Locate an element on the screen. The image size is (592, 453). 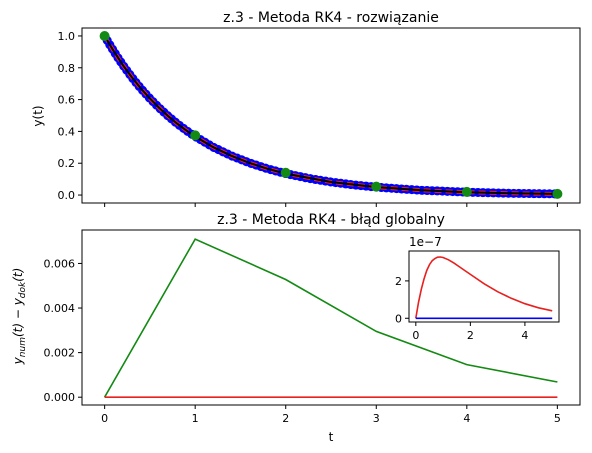
error-ylabel: ynum(t) − ydok(t) is located at coordinates (19, 317).